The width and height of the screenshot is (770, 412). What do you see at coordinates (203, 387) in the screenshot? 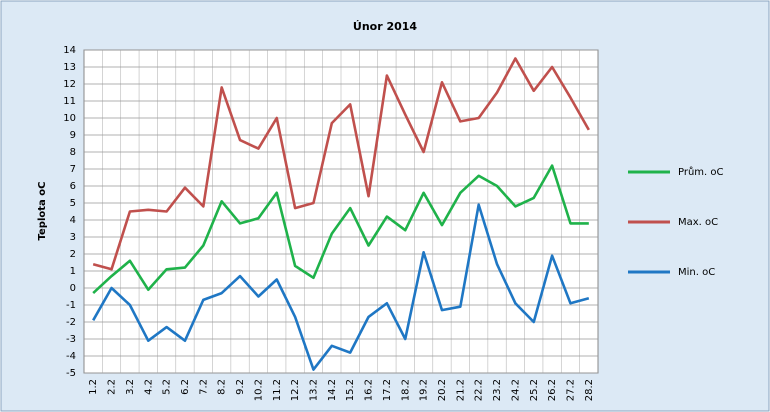
I see `x-tick-label: 7.2` at bounding box center [203, 387].